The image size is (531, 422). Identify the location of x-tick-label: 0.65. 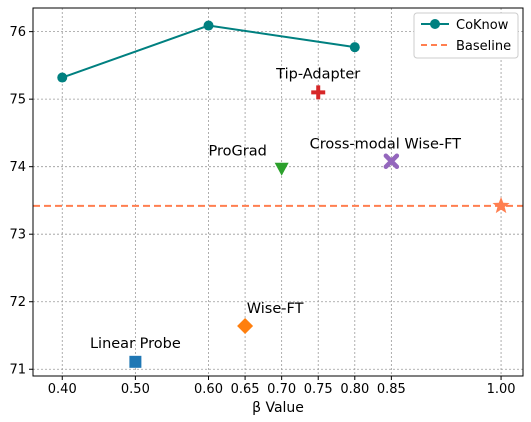
(245, 389).